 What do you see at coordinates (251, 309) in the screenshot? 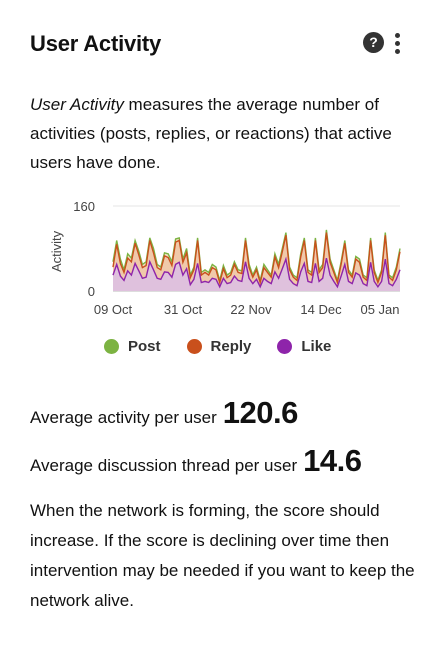
I see `x-tick-label: 22 Nov` at bounding box center [251, 309].